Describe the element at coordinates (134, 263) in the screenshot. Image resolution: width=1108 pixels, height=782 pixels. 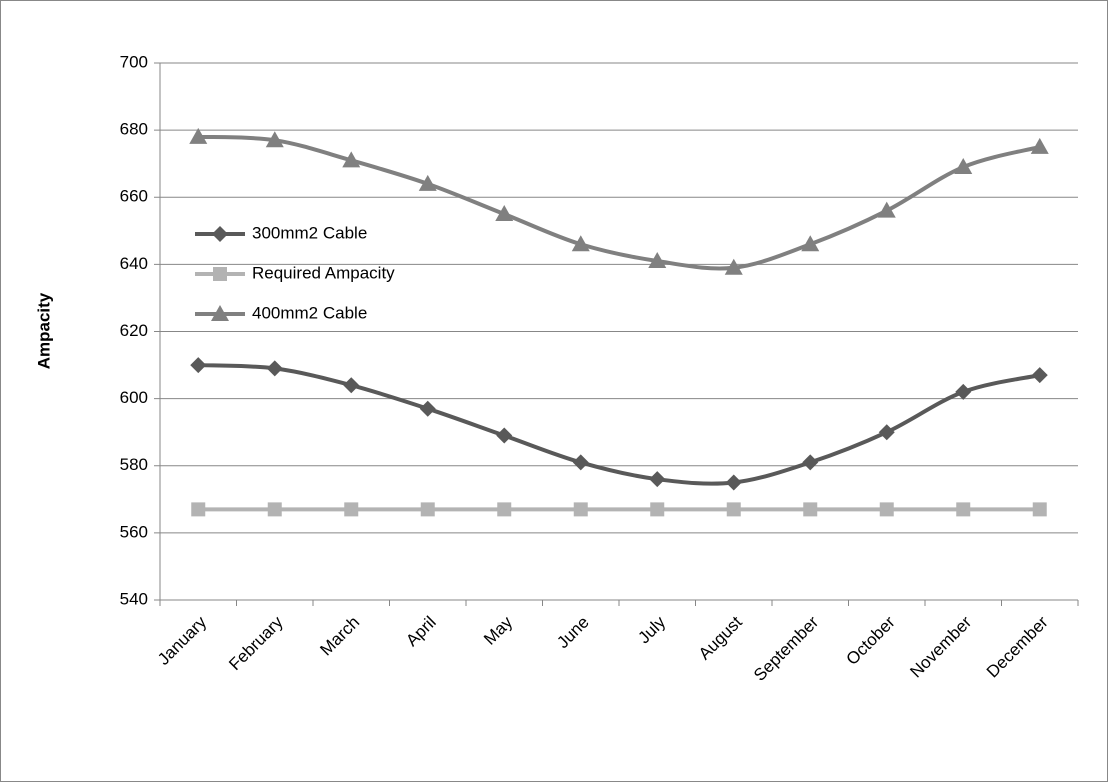
I see `y-tick-label: 640` at that location.